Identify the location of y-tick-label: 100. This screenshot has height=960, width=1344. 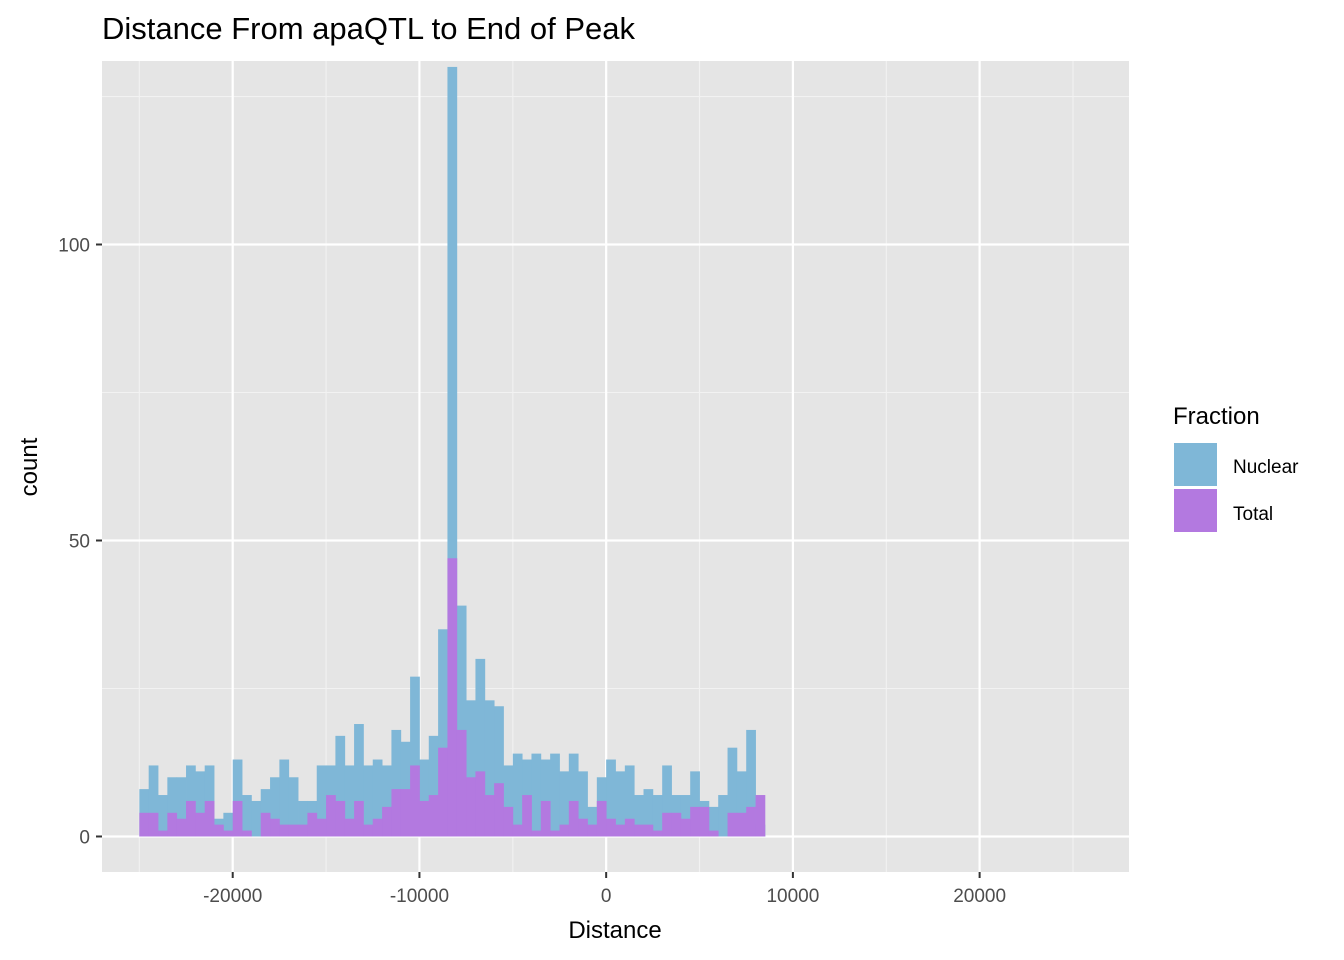
(74, 246).